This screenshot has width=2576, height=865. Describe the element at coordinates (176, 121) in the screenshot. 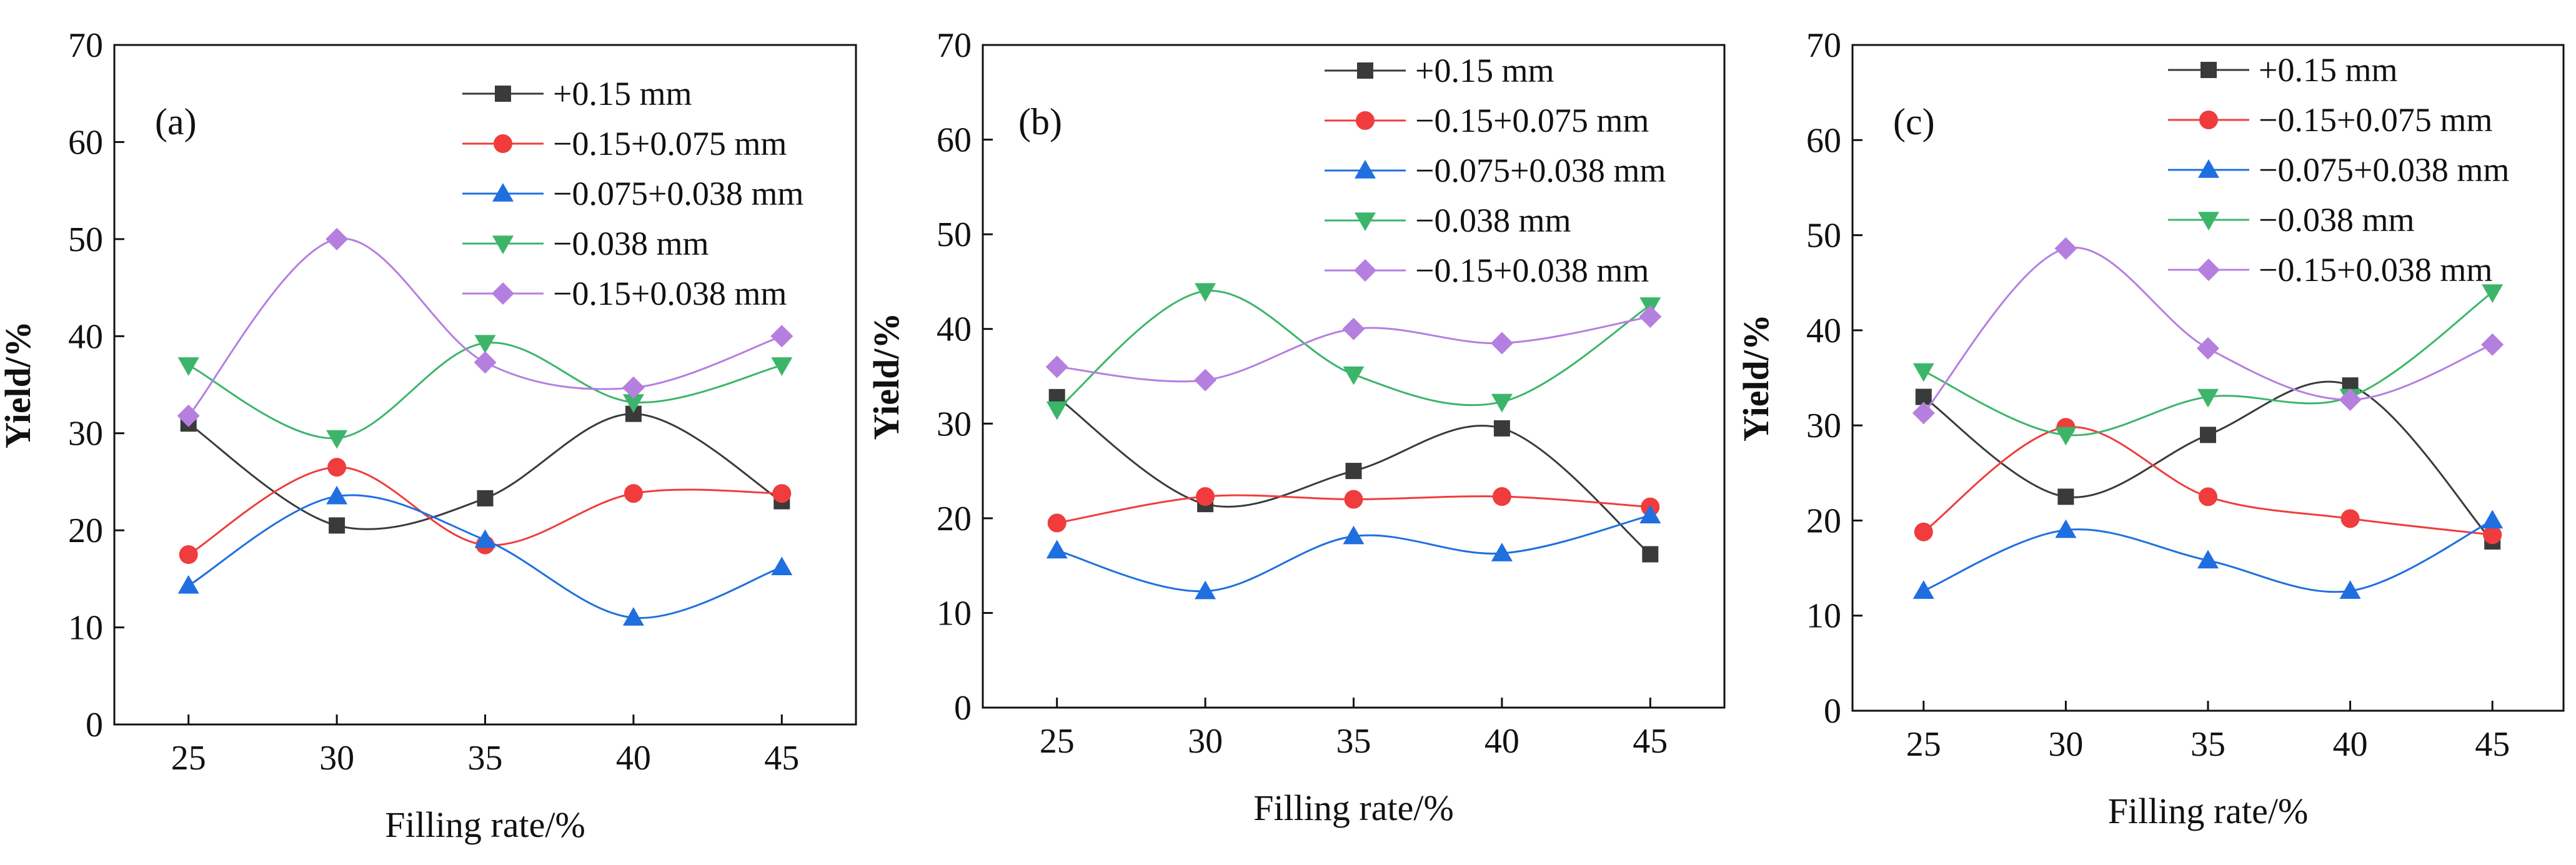

I see `panel-label: (a)` at that location.